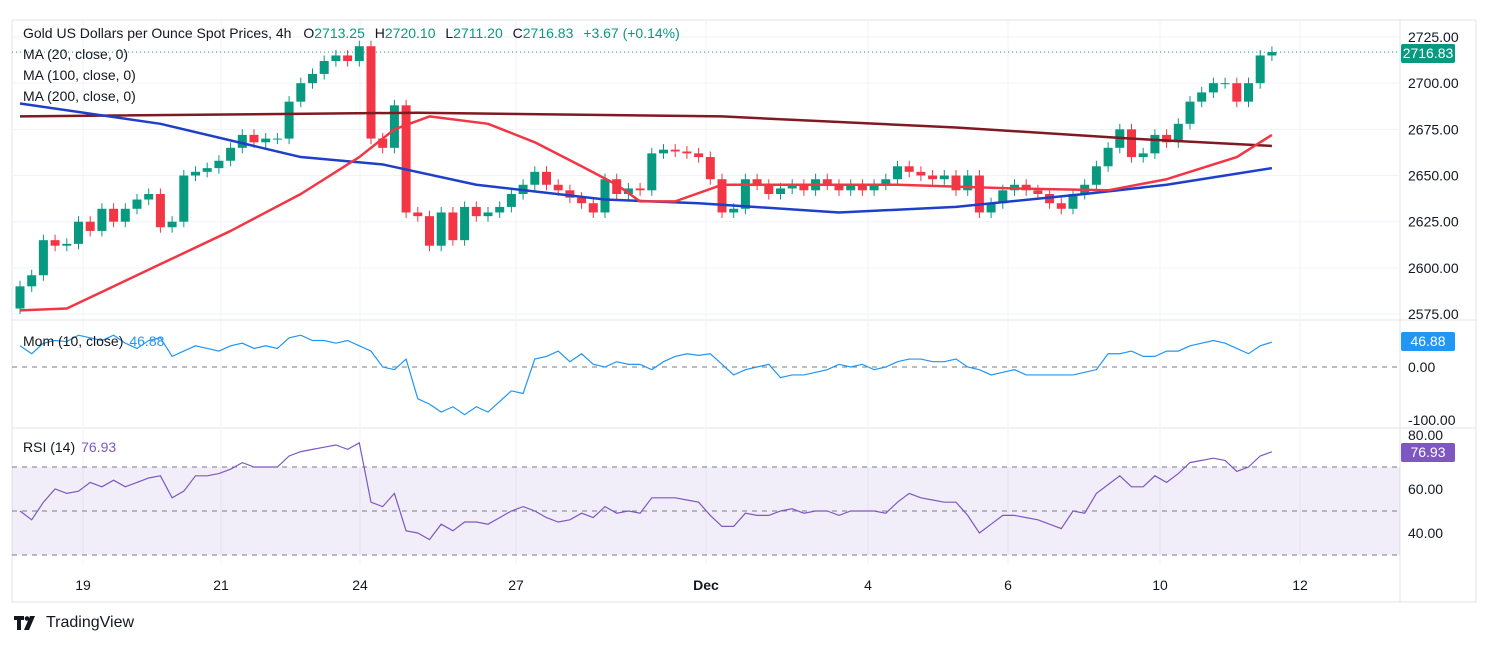 This screenshot has height=646, width=1489. What do you see at coordinates (1425, 435) in the screenshot?
I see `rsi-tick-label: 80.00` at bounding box center [1425, 435].